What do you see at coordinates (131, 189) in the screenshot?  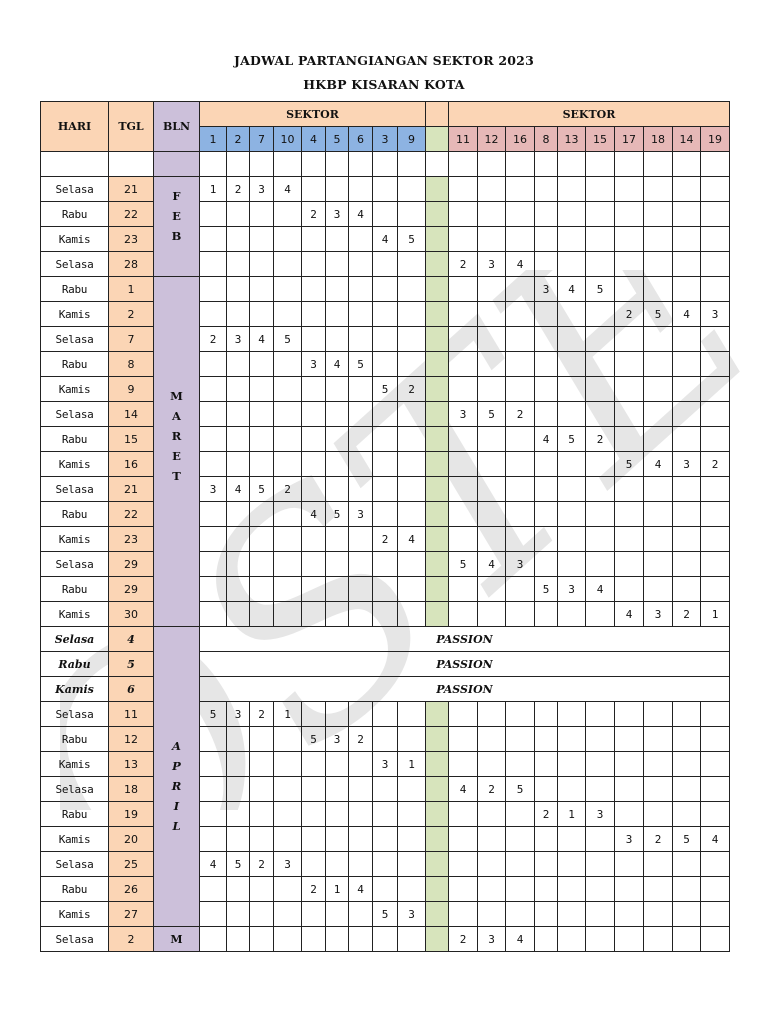 I see `cell-tgl: 21` at bounding box center [131, 189].